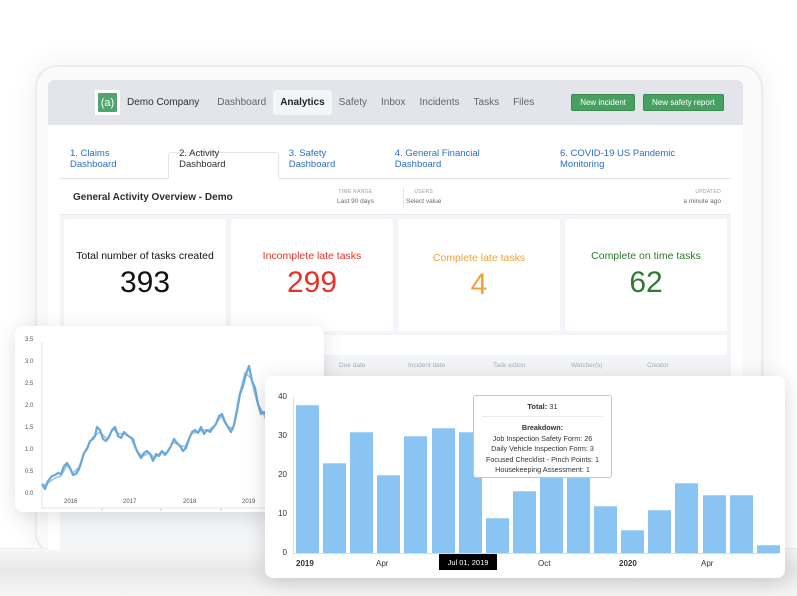 The width and height of the screenshot is (797, 596). Describe the element at coordinates (427, 365) in the screenshot. I see `column-header-incident-date: Incident date` at that location.